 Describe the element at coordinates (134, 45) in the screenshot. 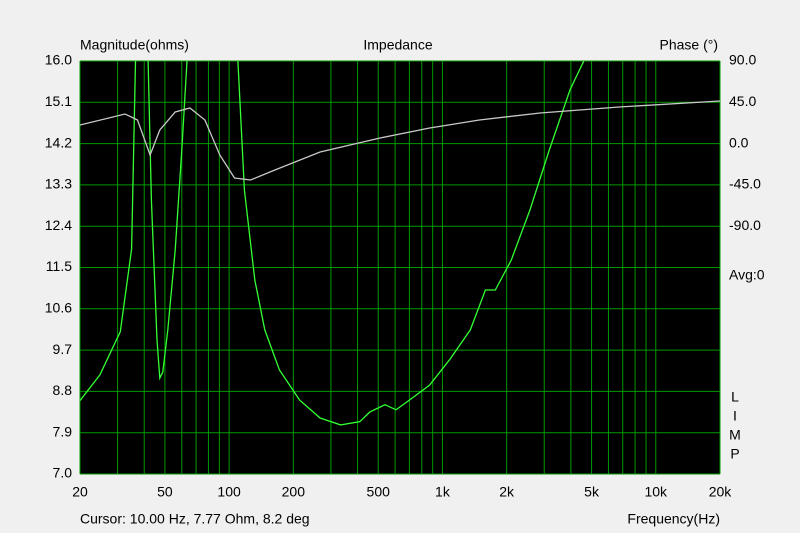

I see `y-axis-title: Magnitude(ohms)` at that location.